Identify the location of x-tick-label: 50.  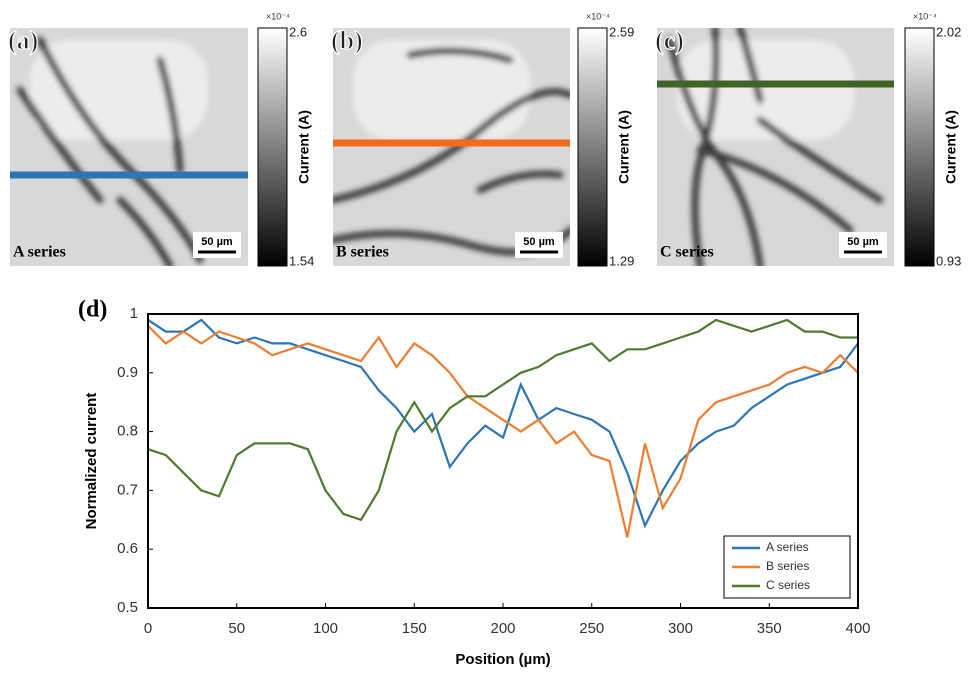
(236, 628).